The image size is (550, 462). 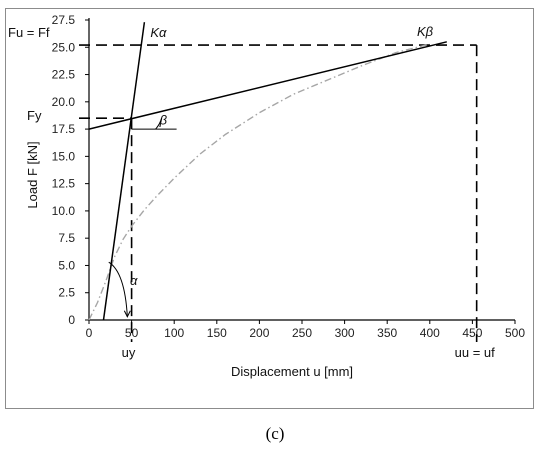 I want to click on k-alpha-line, so click(x=124, y=171).